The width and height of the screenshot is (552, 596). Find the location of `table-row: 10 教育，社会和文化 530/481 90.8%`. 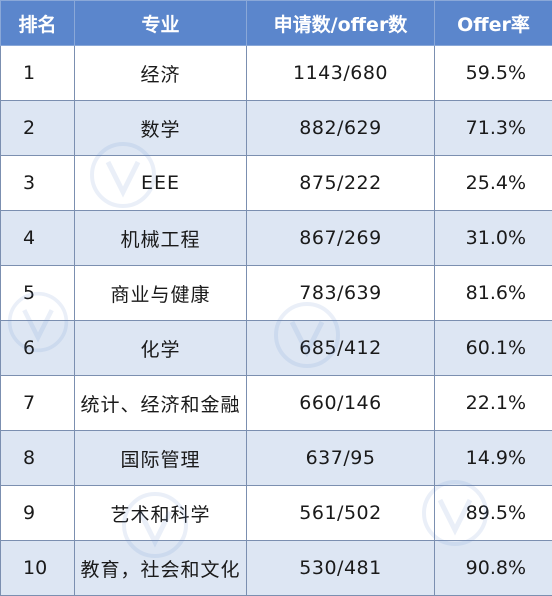

table-row: 10 教育，社会和文化 530/481 90.8% is located at coordinates (276, 568).